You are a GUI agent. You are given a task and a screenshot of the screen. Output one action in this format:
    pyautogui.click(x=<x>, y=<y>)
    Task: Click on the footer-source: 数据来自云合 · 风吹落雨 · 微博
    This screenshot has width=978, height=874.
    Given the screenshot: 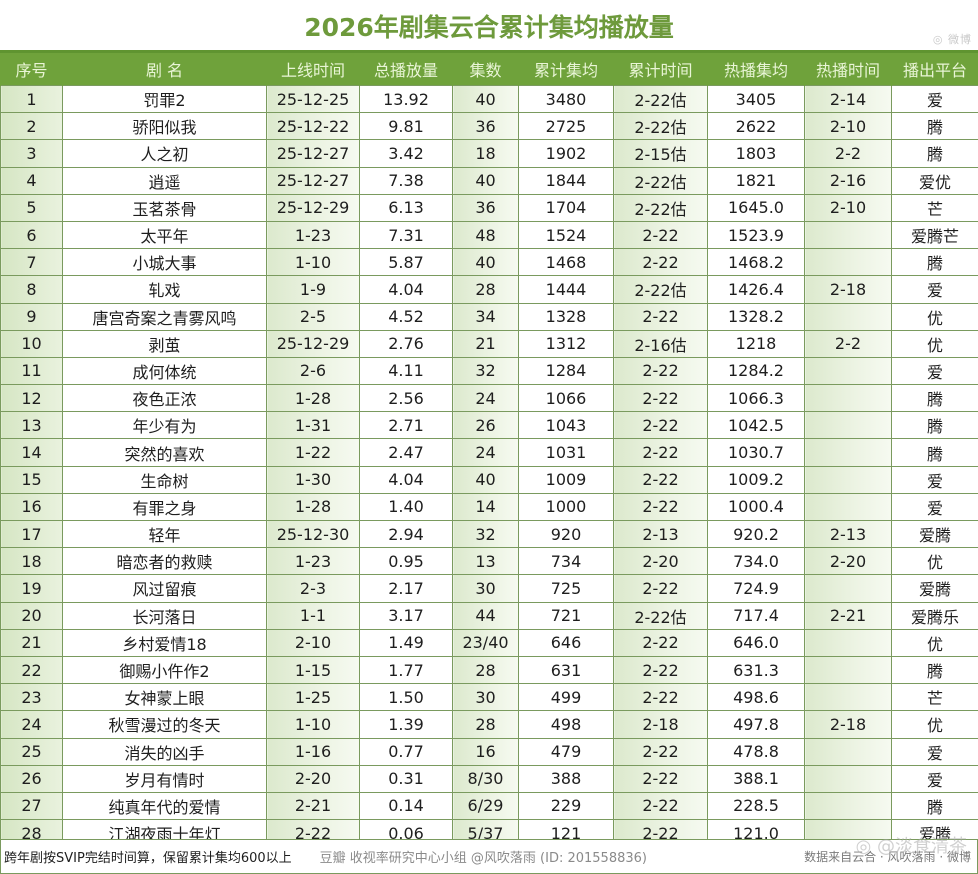 What is the action you would take?
    pyautogui.click(x=887, y=857)
    